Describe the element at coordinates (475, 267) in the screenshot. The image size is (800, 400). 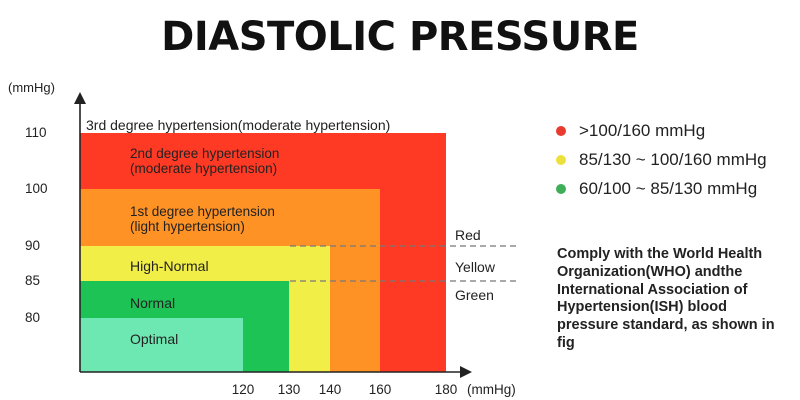
I see `threshold-label-yellow: Yellow` at that location.